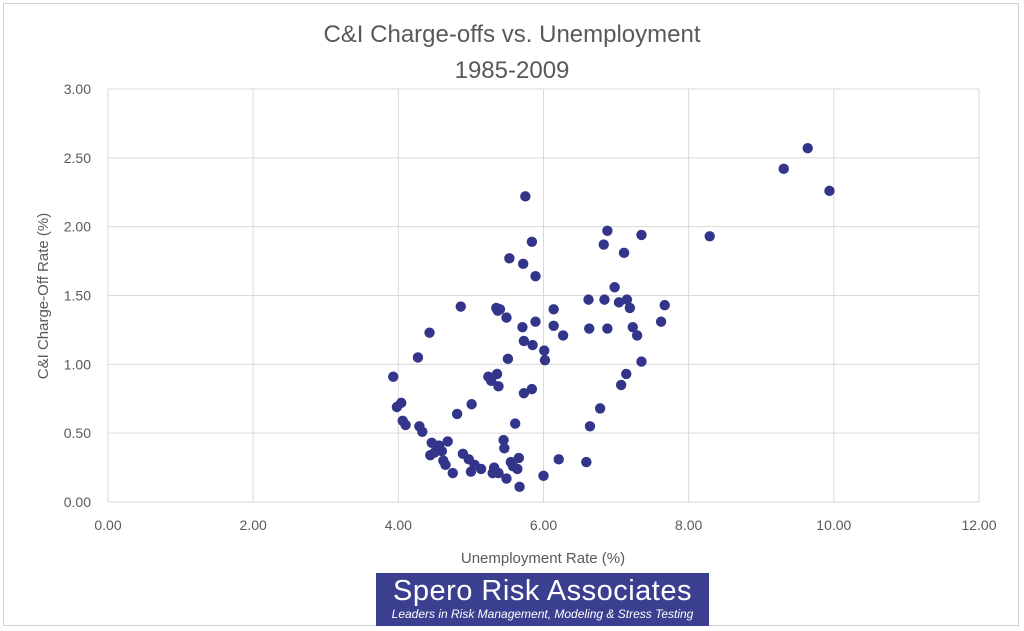 The height and width of the screenshot is (631, 1024). What do you see at coordinates (77, 364) in the screenshot?
I see `y-tick-label: 1.00` at bounding box center [77, 364].